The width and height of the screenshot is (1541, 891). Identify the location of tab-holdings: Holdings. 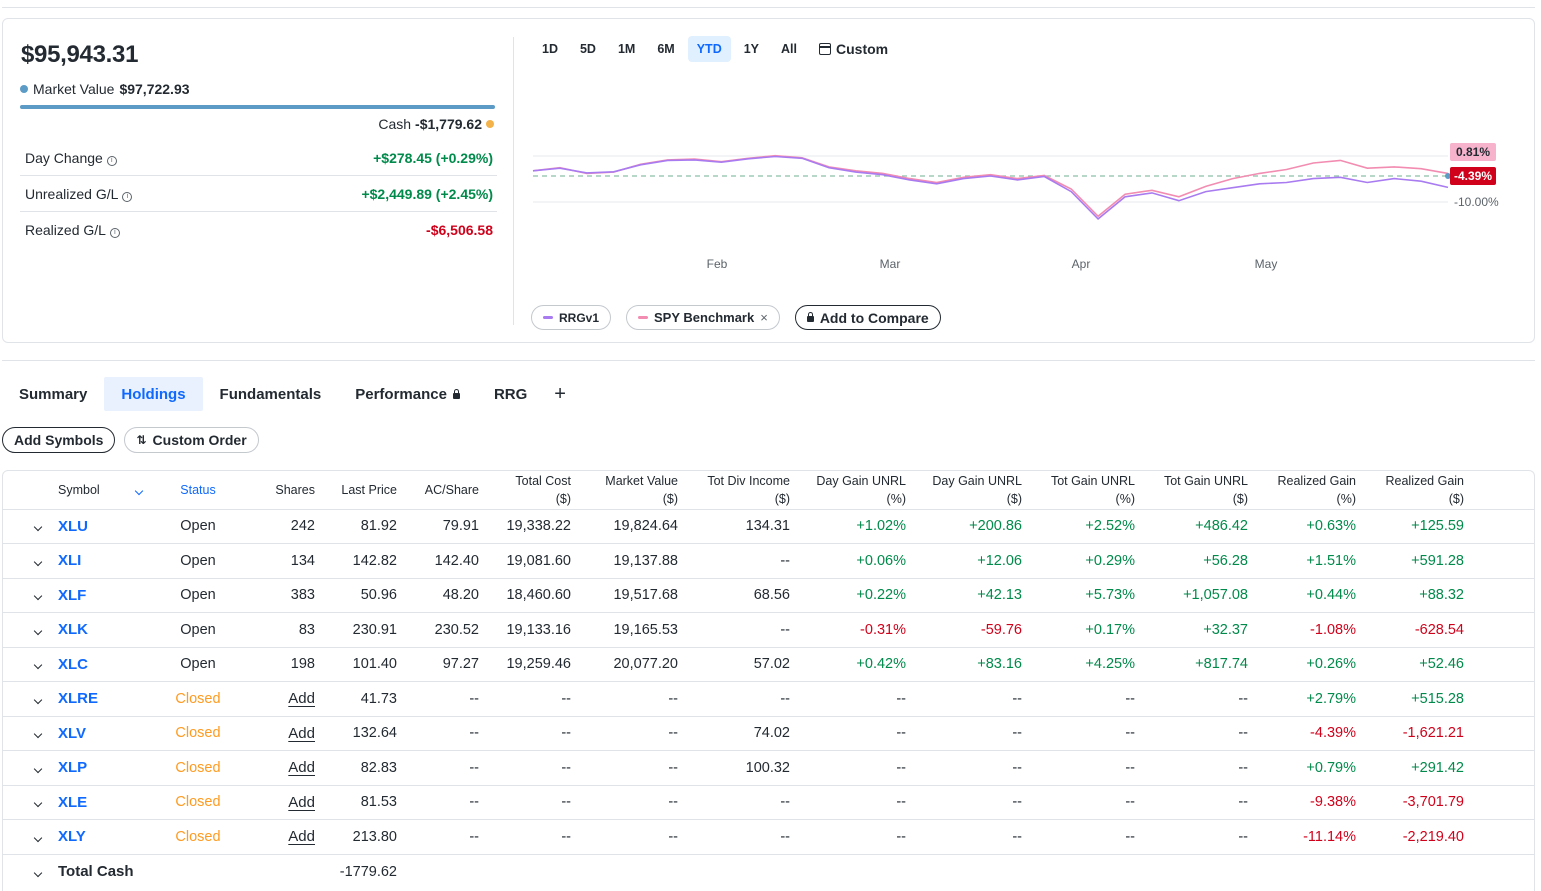
(153, 394).